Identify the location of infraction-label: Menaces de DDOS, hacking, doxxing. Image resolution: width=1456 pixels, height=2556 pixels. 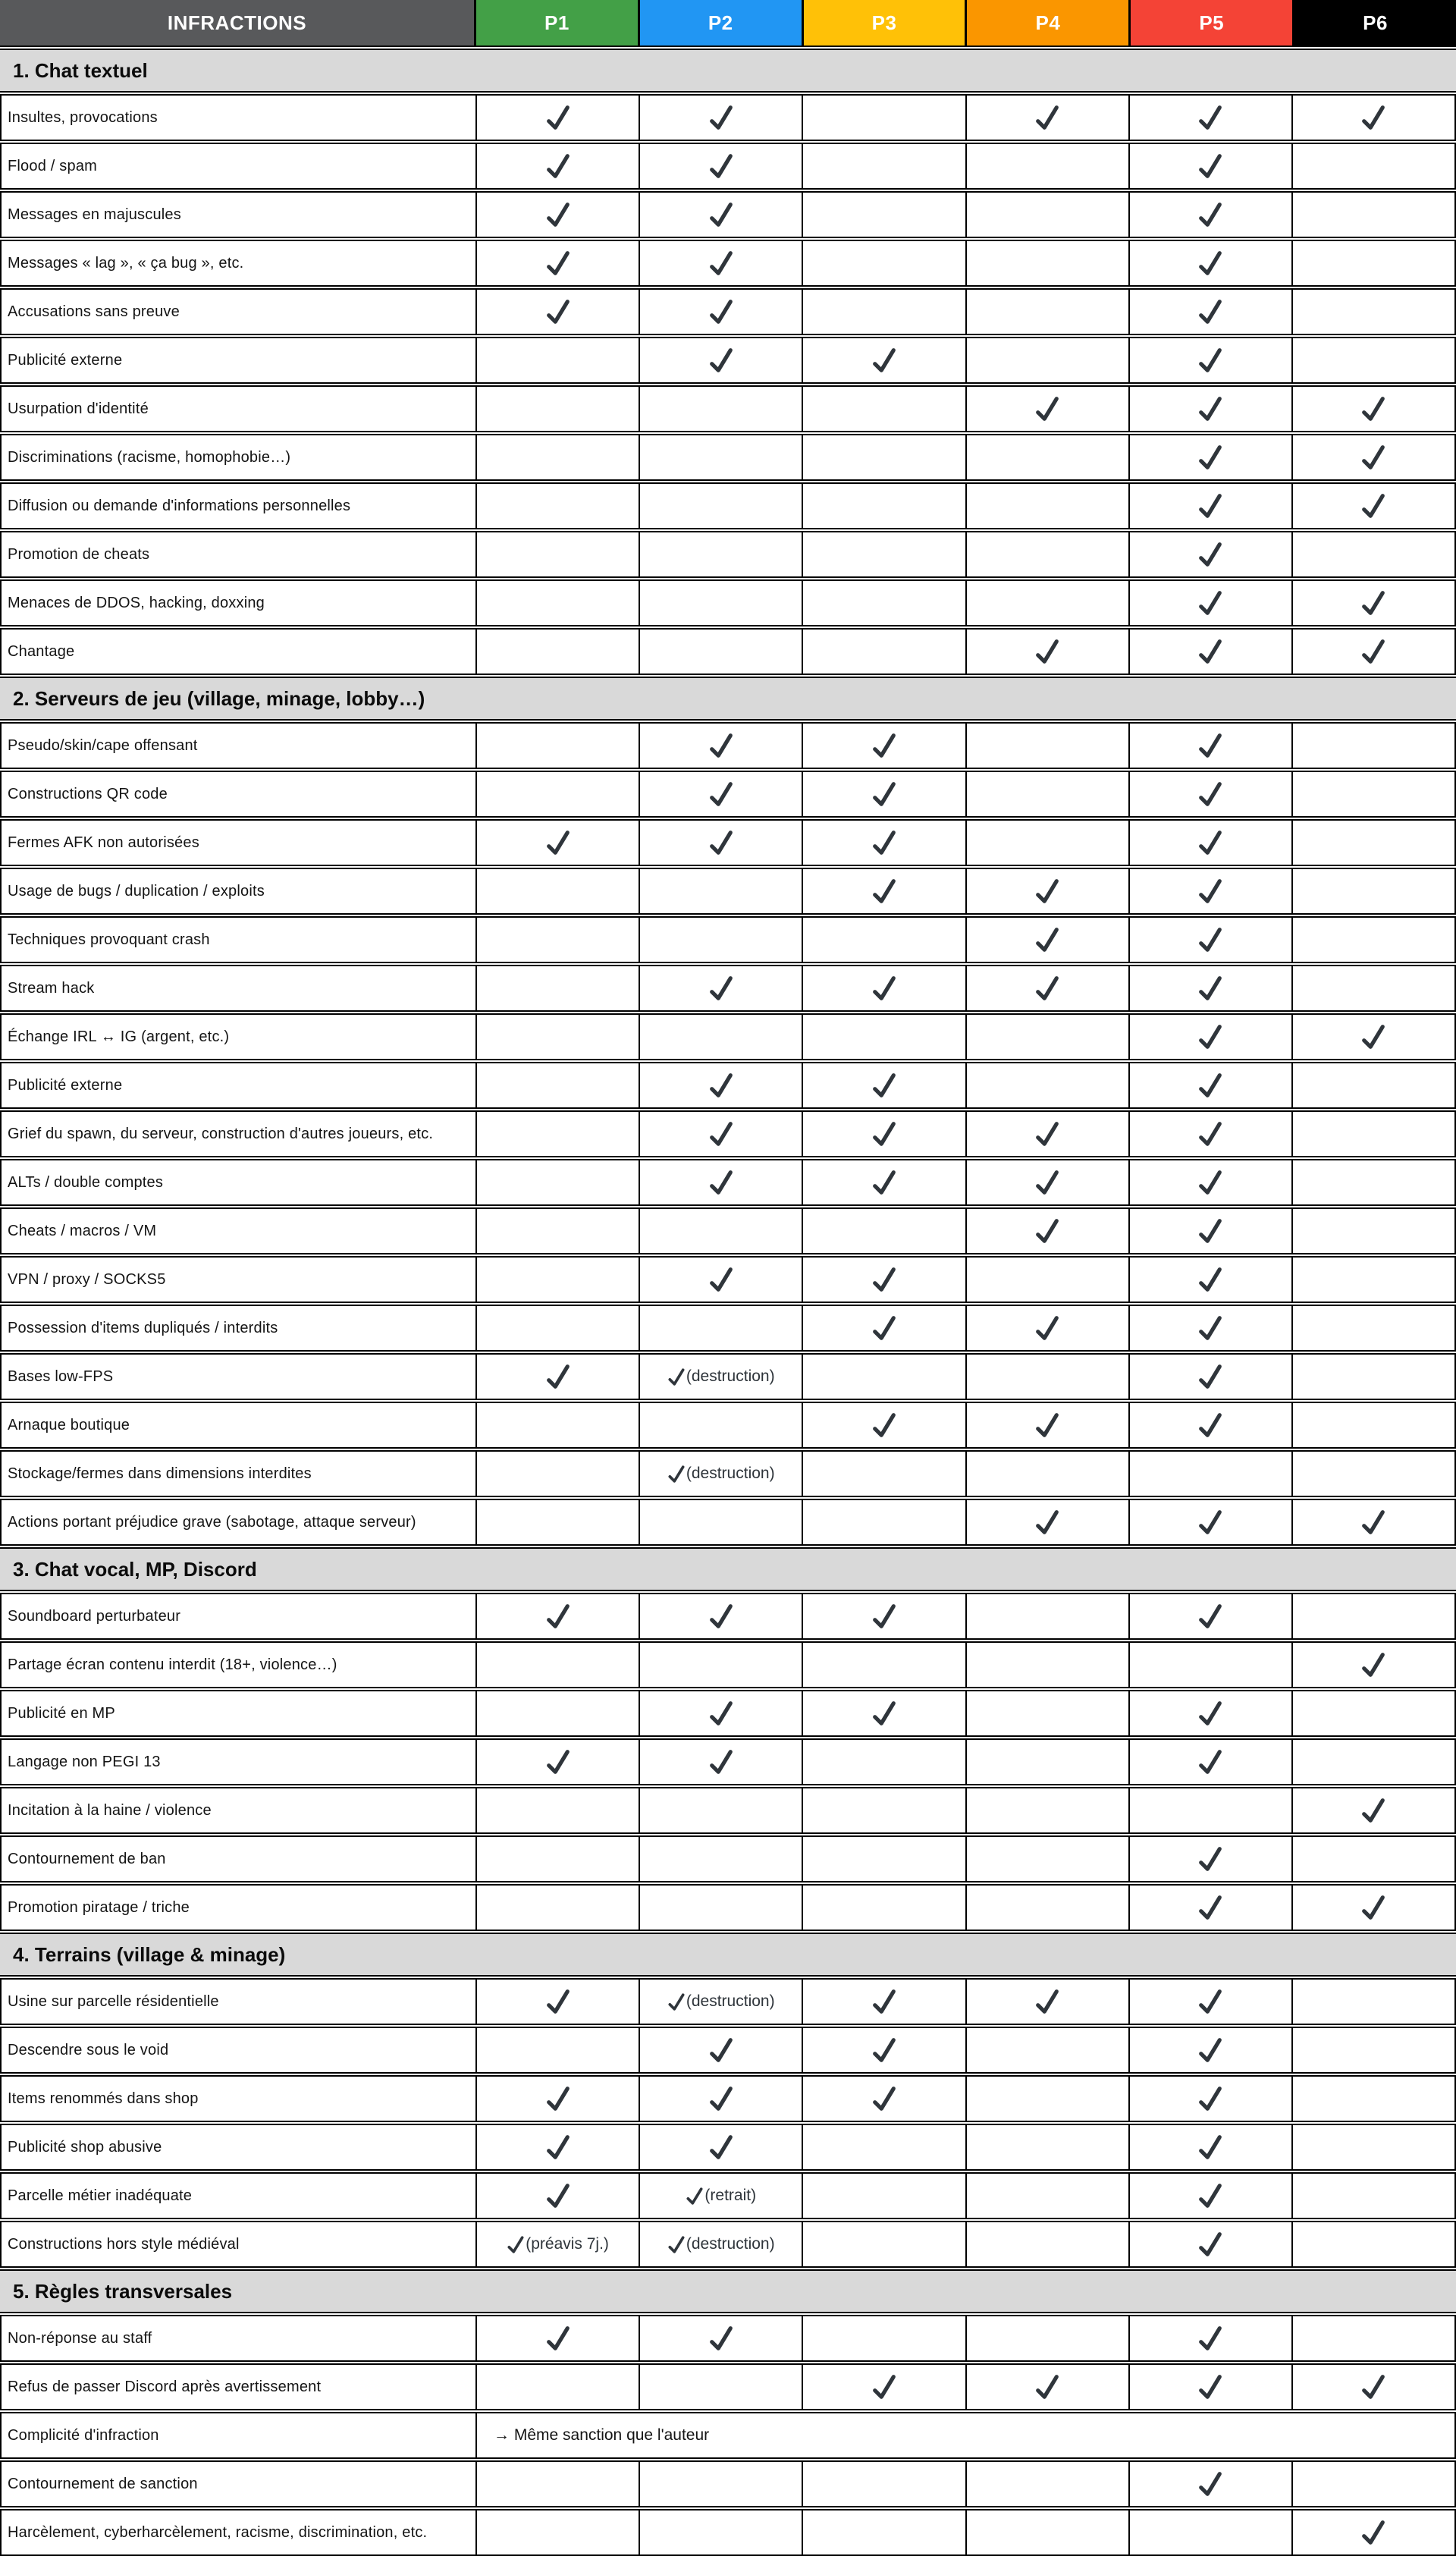
(136, 602).